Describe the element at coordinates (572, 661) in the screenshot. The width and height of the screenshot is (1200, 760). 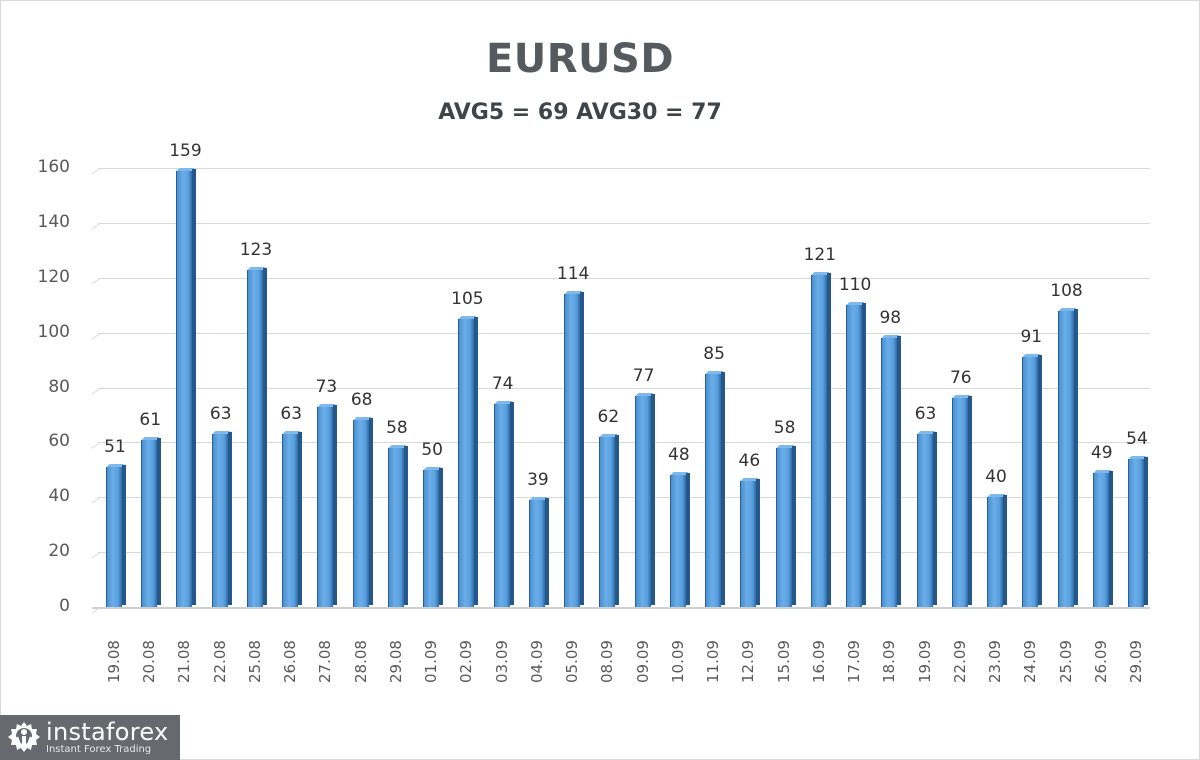
I see `x-tick-label: 05.09` at that location.